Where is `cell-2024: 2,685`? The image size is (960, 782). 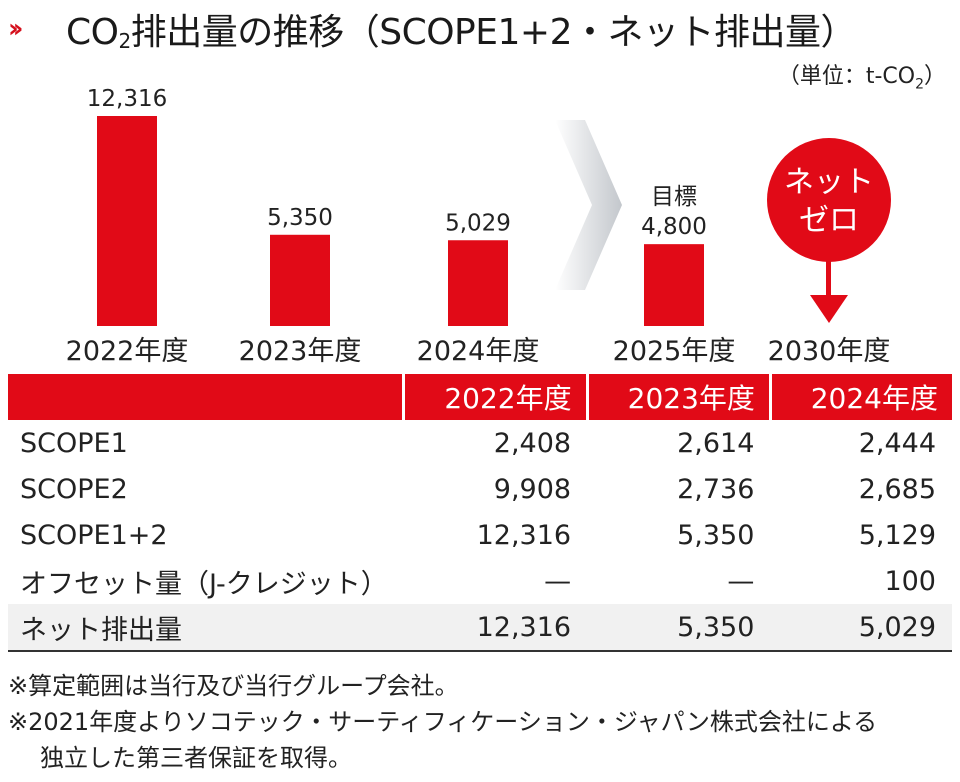 cell-2024: 2,685 is located at coordinates (897, 489).